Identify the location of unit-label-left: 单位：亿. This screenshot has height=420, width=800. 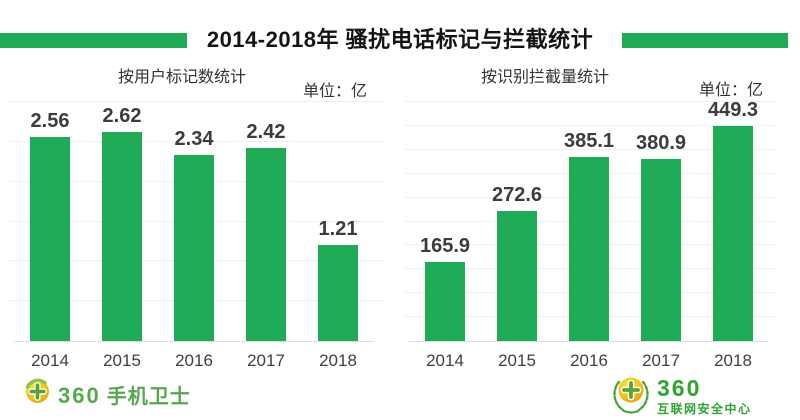
(334, 91).